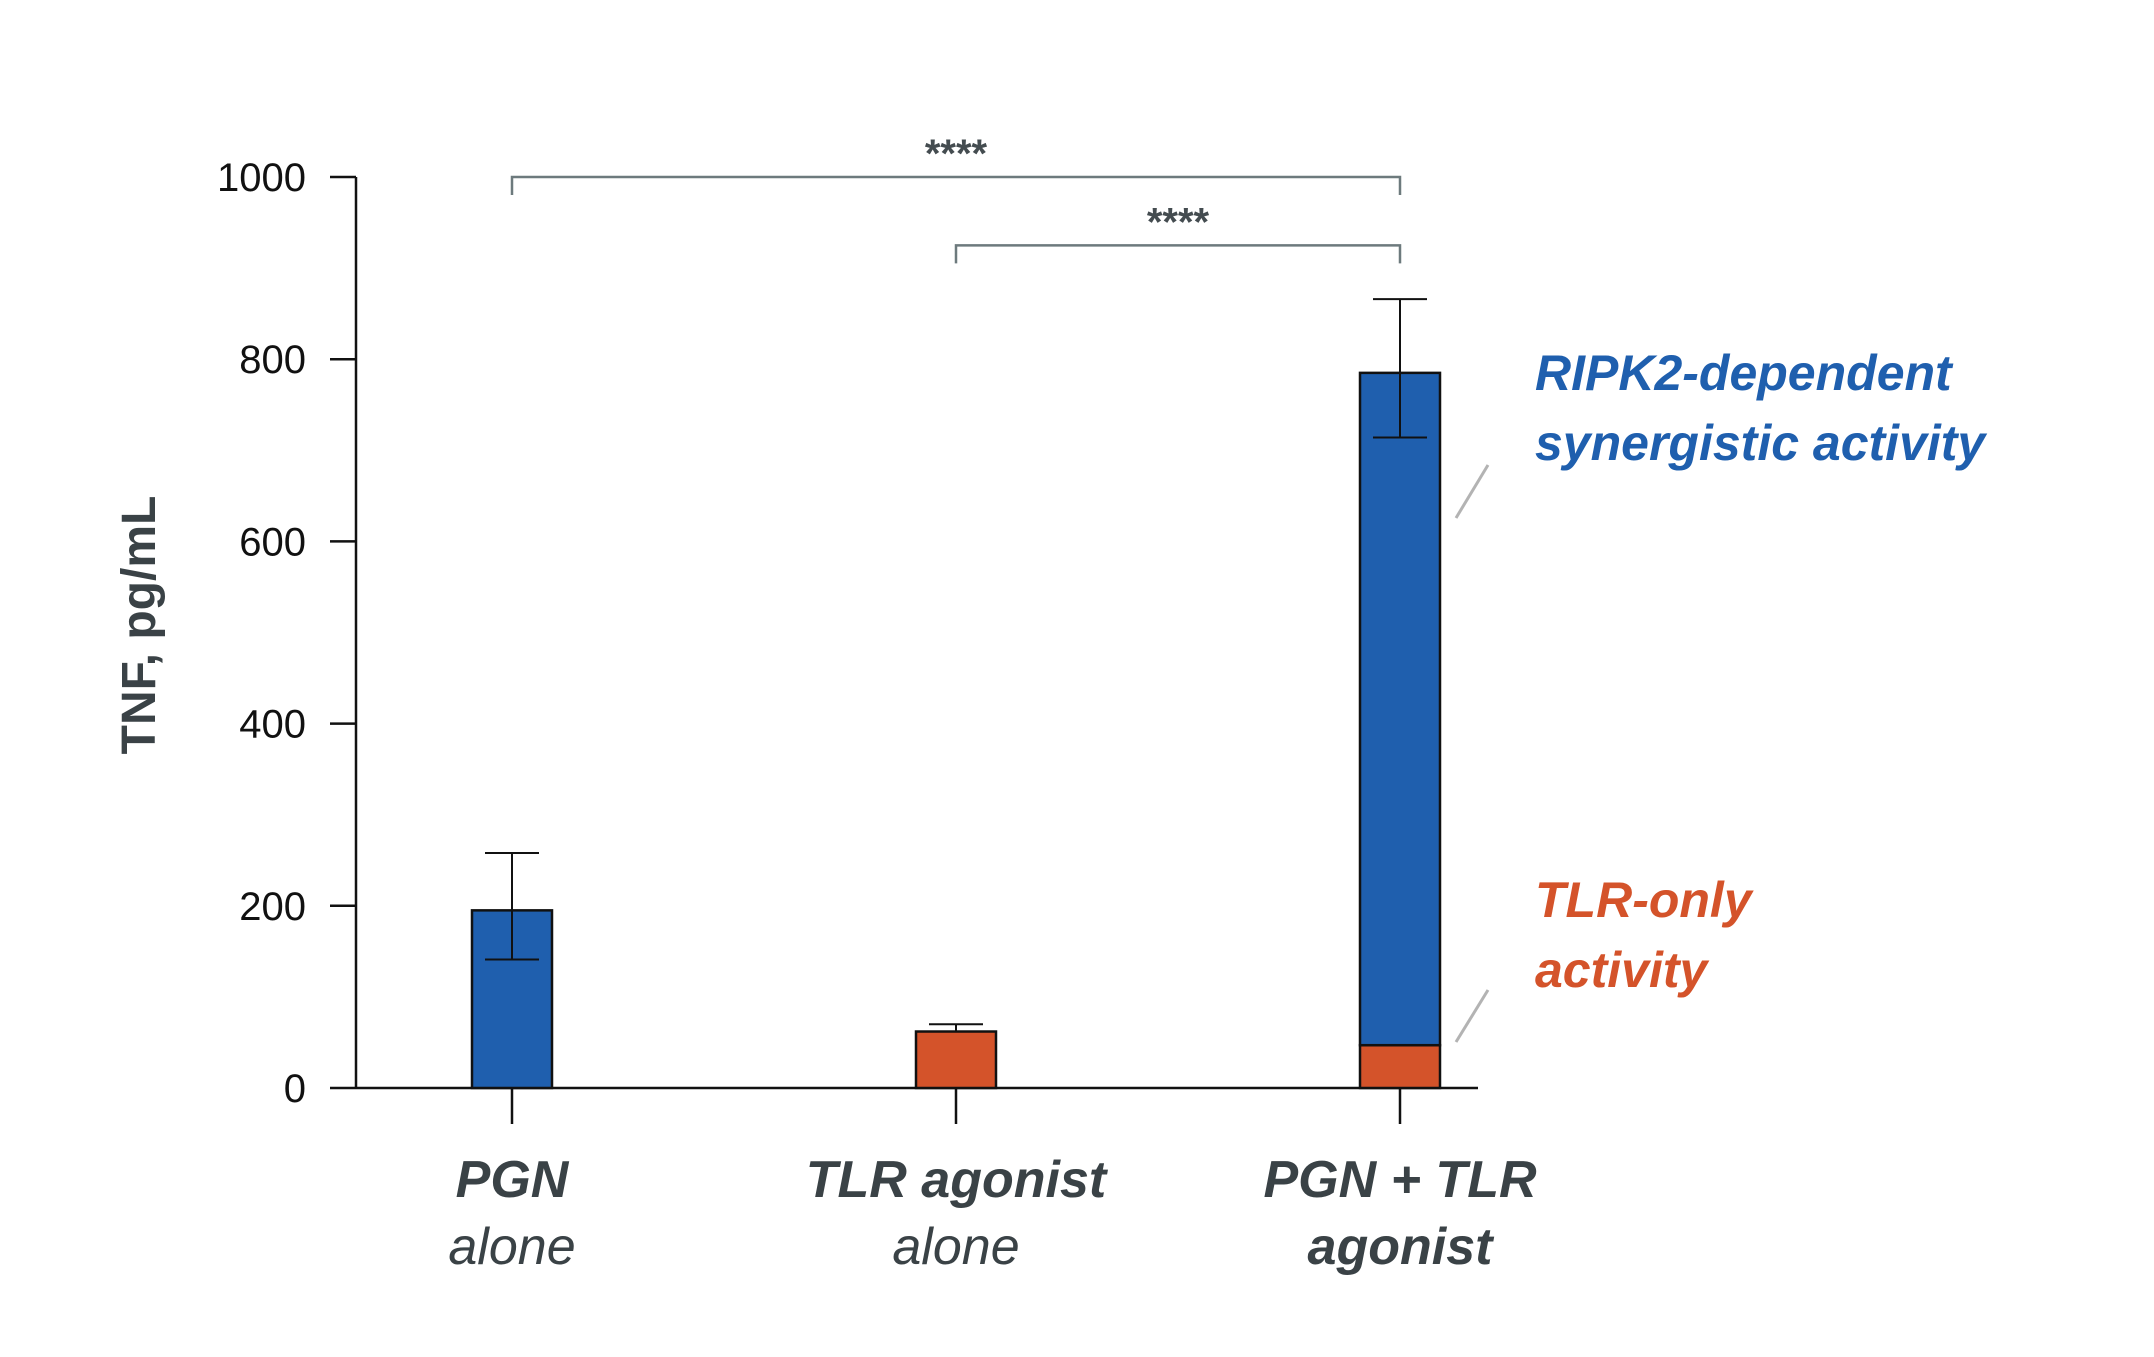 The height and width of the screenshot is (1357, 2154). What do you see at coordinates (272, 542) in the screenshot?
I see `y-tick-label: 600` at bounding box center [272, 542].